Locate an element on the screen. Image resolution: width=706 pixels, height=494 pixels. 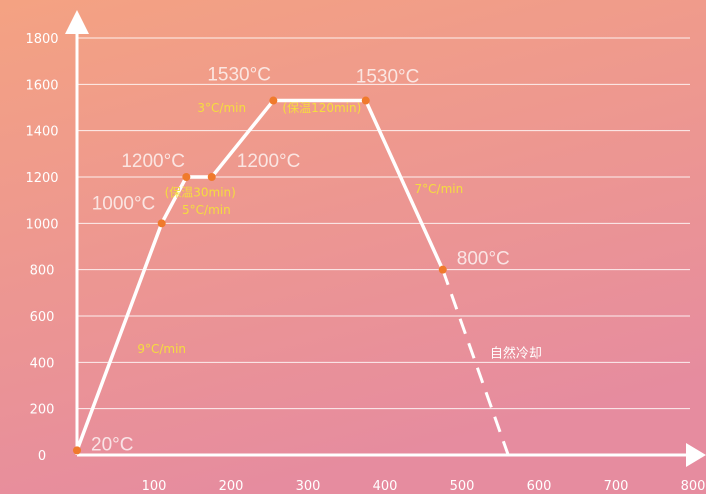
y-tick-label: 600 is located at coordinates (42, 317).